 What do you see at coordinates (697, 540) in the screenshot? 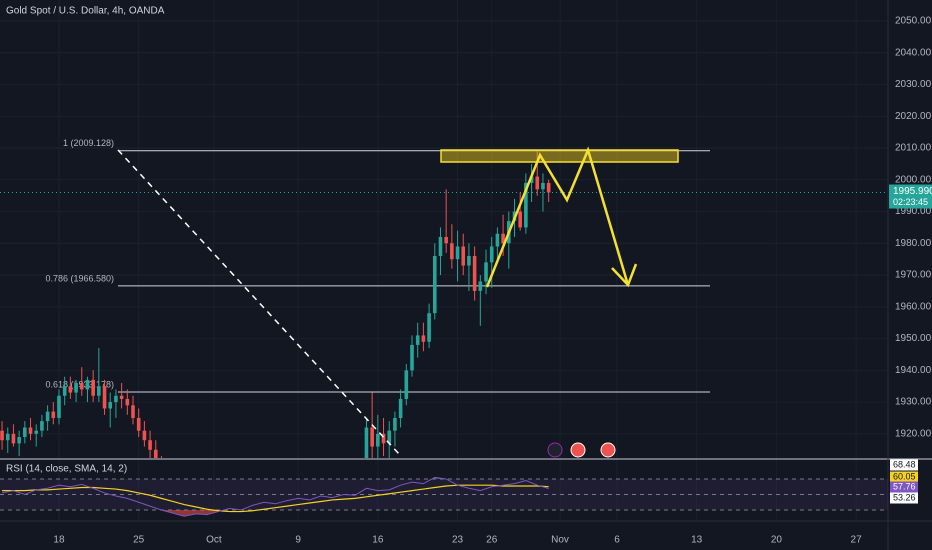
I see `x-tick-label: 13` at bounding box center [697, 540].